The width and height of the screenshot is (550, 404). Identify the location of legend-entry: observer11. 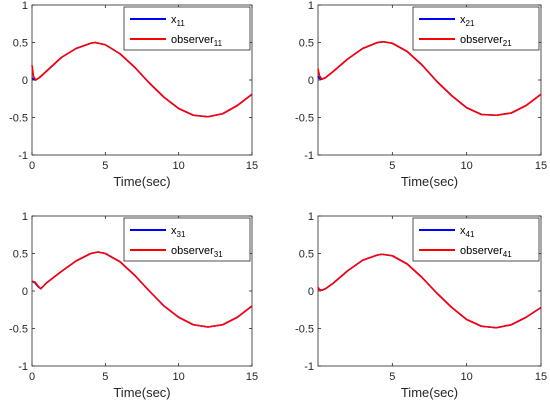
(197, 41).